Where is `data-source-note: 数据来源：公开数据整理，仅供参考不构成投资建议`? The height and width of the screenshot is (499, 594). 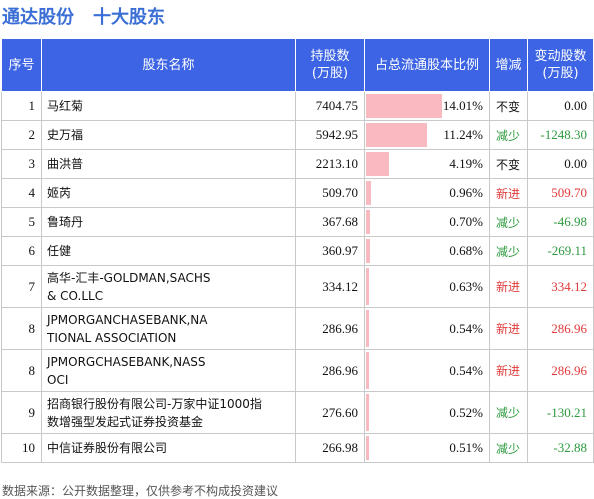
data-source-note: 数据来源：公开数据整理，仅供参考不构成投资建议 is located at coordinates (140, 491).